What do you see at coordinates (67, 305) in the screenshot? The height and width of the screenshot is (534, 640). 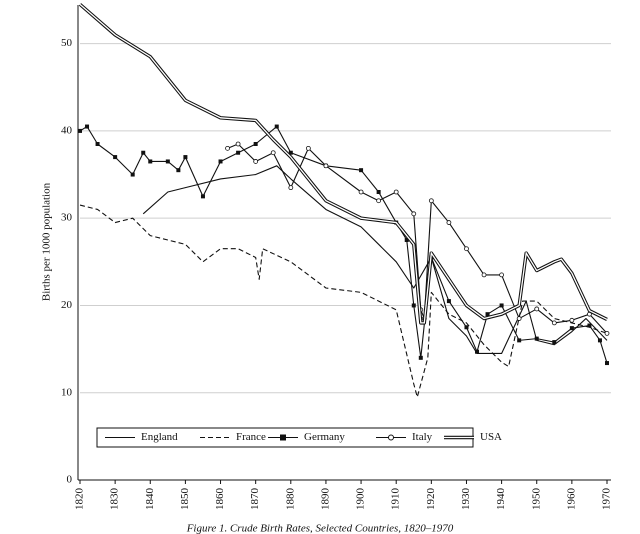 I see `y-tick-label: 20` at bounding box center [67, 305].